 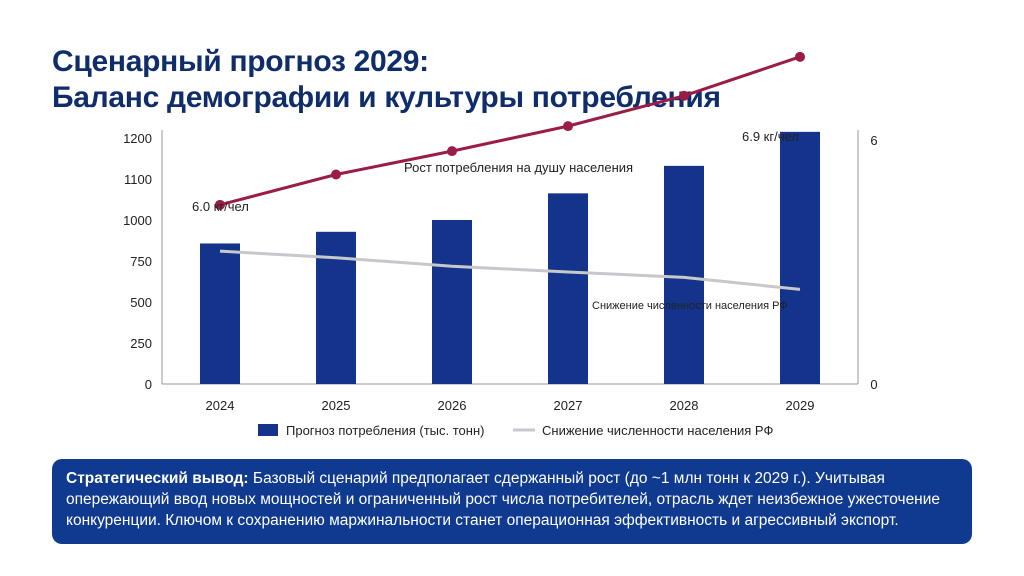 I want to click on per-capita-label: Рост потребления на душу населения, so click(x=518, y=167).